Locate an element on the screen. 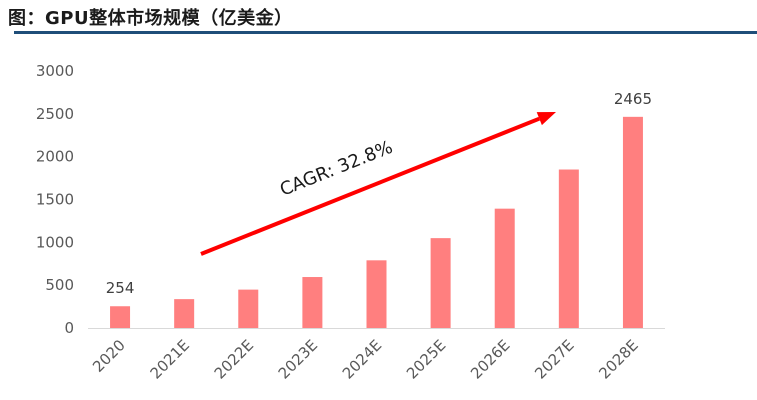 This screenshot has width=757, height=400. y-tick-label: 2000 is located at coordinates (55, 157).